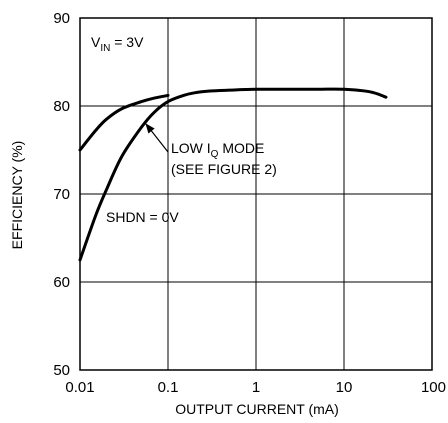 The width and height of the screenshot is (448, 423). I want to click on low-iq-annotation-line2: (SEE FIGURE 2), so click(224, 169).